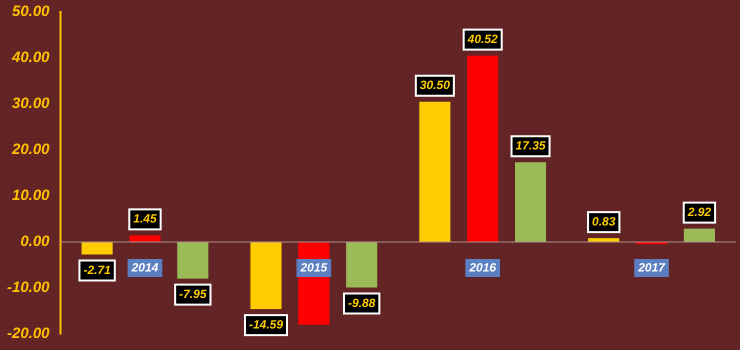 This screenshot has height=350, width=740. What do you see at coordinates (30, 149) in the screenshot?
I see `y-tick-label: 20.00` at bounding box center [30, 149].